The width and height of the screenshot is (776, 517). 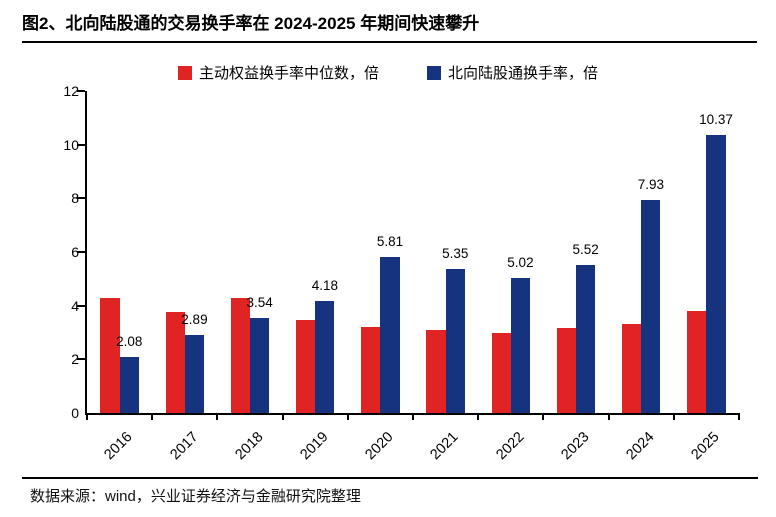 What do you see at coordinates (455, 254) in the screenshot?
I see `bar-value-label: 5.35` at bounding box center [455, 254].